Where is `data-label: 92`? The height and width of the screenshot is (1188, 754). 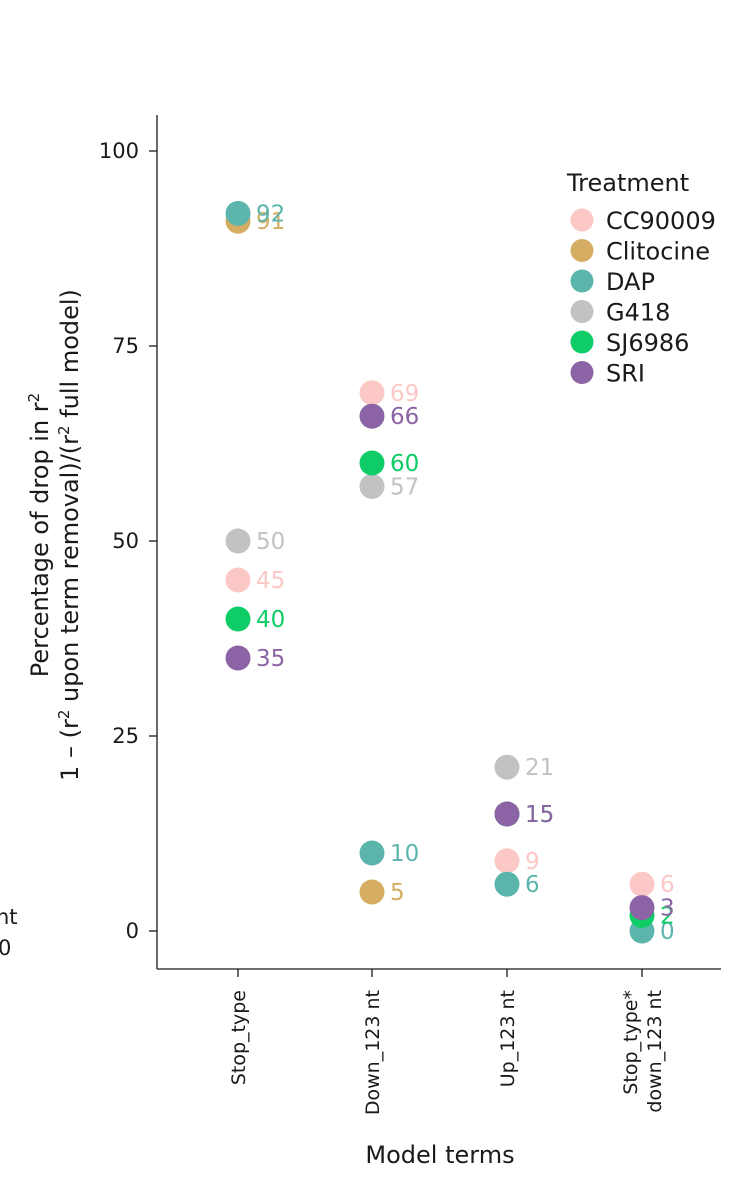
data-label: 92 is located at coordinates (270, 214).